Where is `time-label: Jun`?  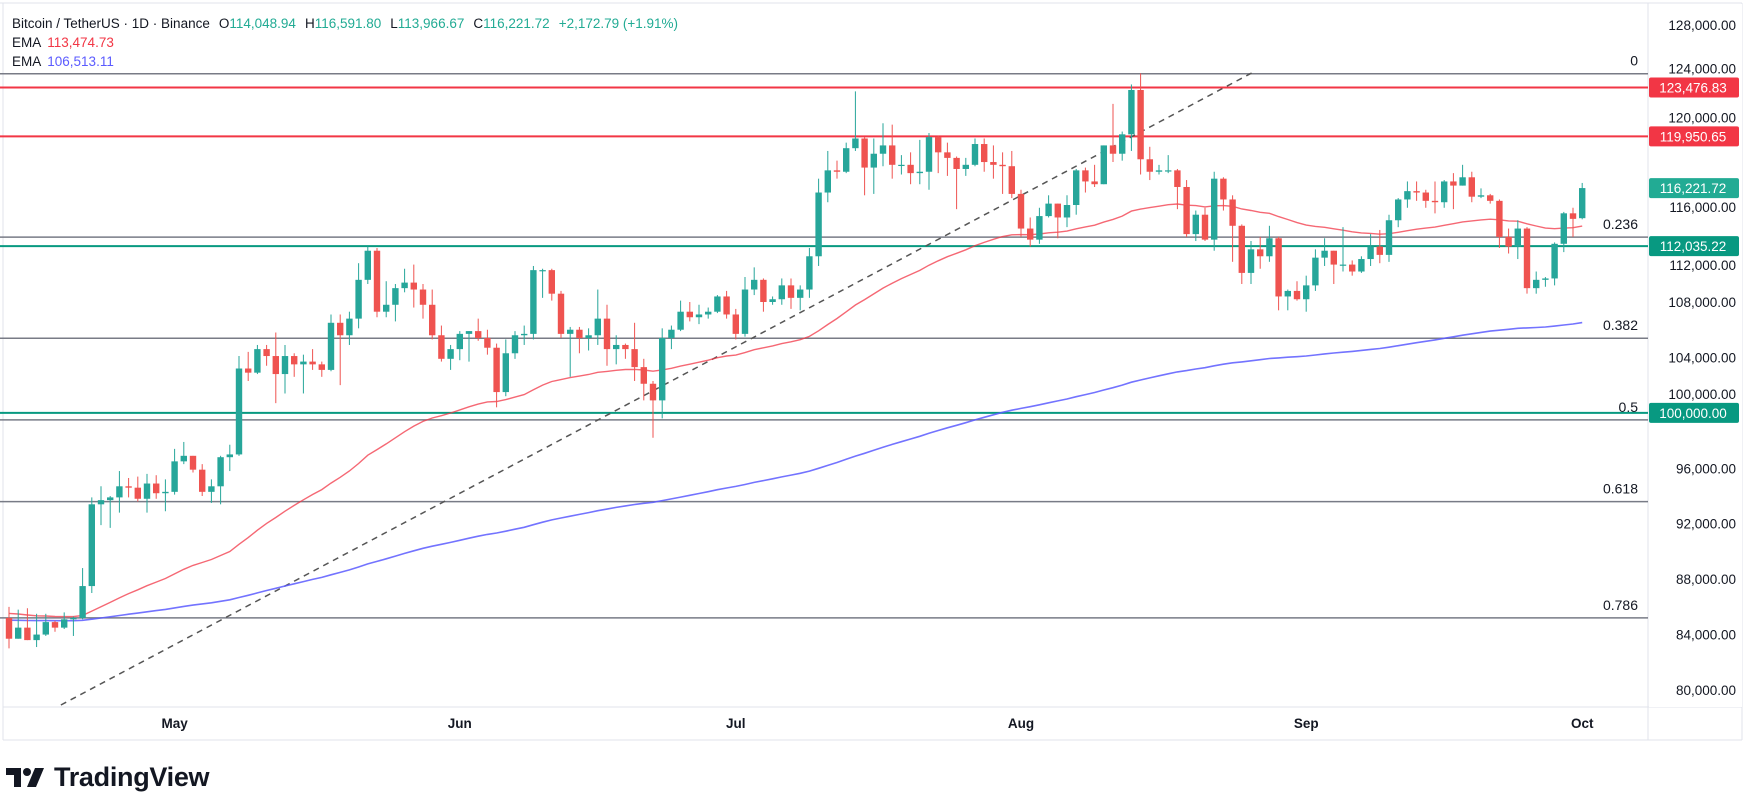
time-label: Jun is located at coordinates (460, 723).